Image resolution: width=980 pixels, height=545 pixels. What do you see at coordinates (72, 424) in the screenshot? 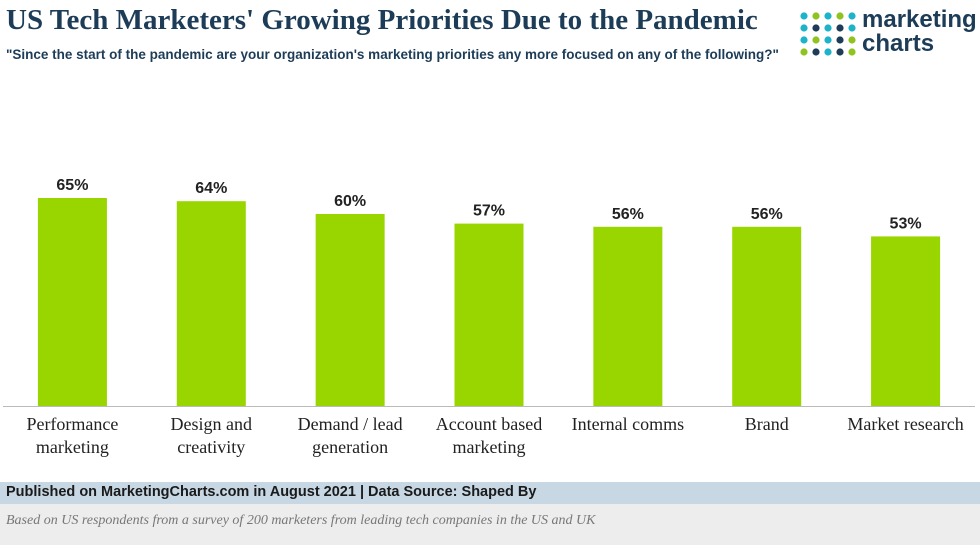
I see `category-label-line: Performance` at bounding box center [72, 424].